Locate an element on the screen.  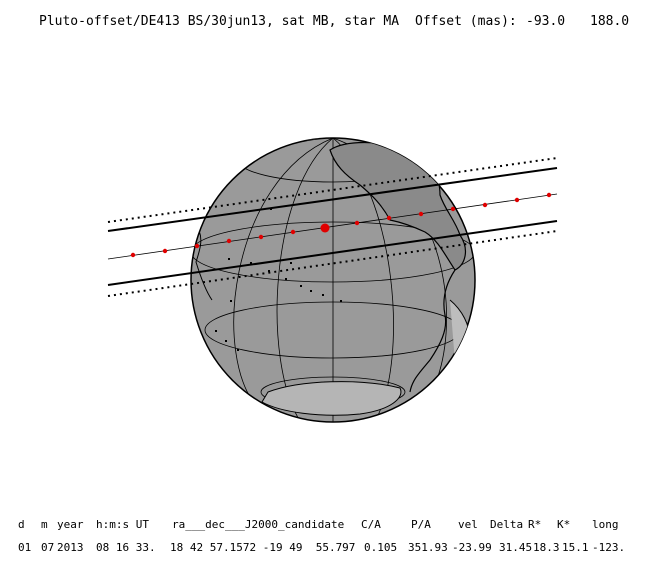
col-radec-label: ra___dec___J2000_candidate is located at coordinates (258, 524).